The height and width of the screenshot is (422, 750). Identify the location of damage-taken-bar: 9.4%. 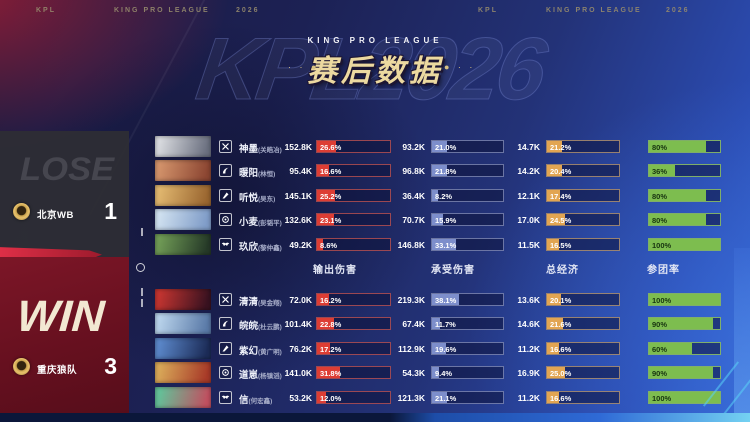
(467, 372).